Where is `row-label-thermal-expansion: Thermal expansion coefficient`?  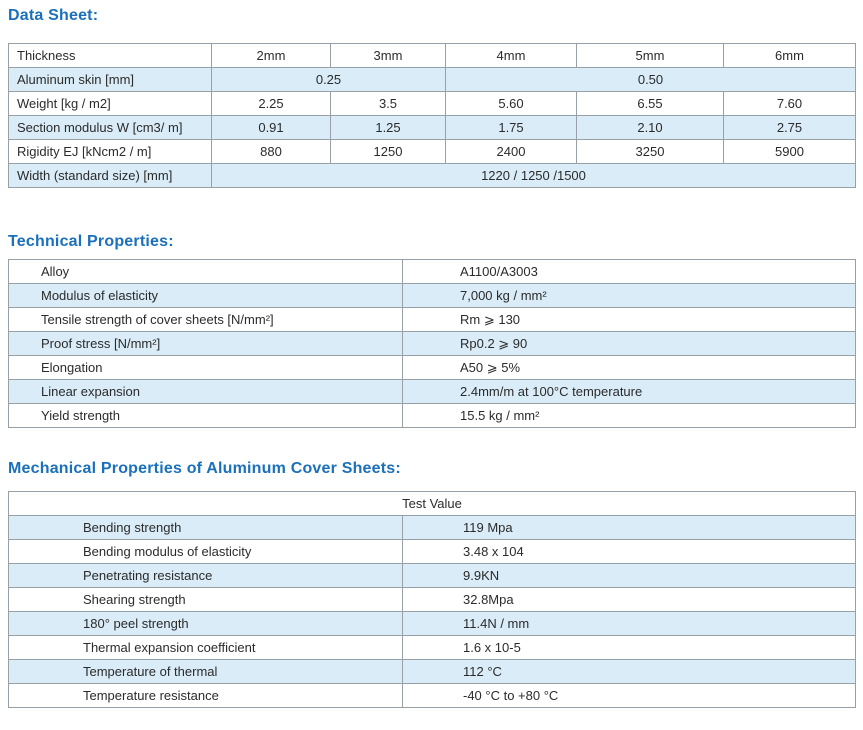
row-label-thermal-expansion: Thermal expansion coefficient is located at coordinates (205, 647).